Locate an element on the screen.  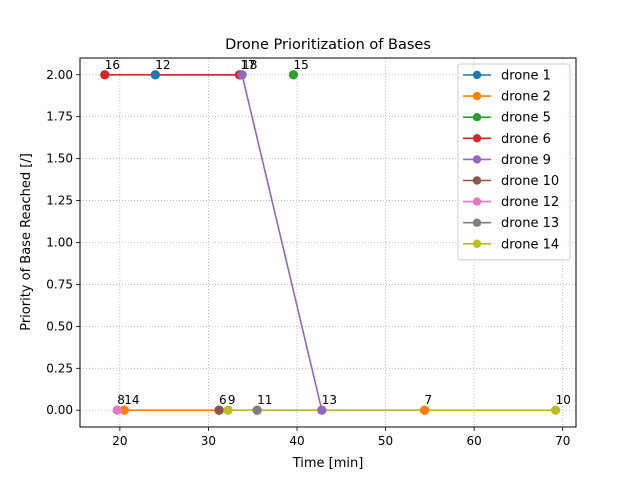
drone-2-point is located at coordinates (424, 410).